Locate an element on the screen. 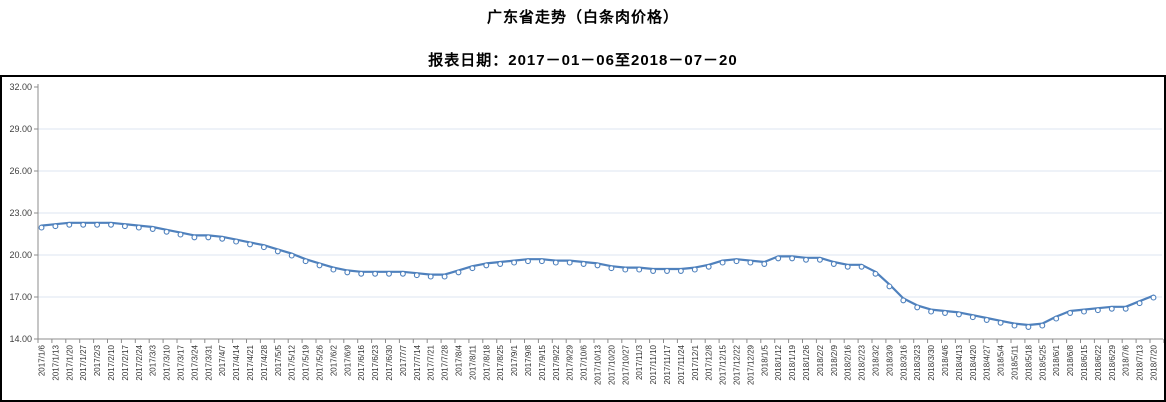 Image resolution: width=1166 pixels, height=402 pixels. x-tick-label: 2017/2/17 is located at coordinates (125, 362).